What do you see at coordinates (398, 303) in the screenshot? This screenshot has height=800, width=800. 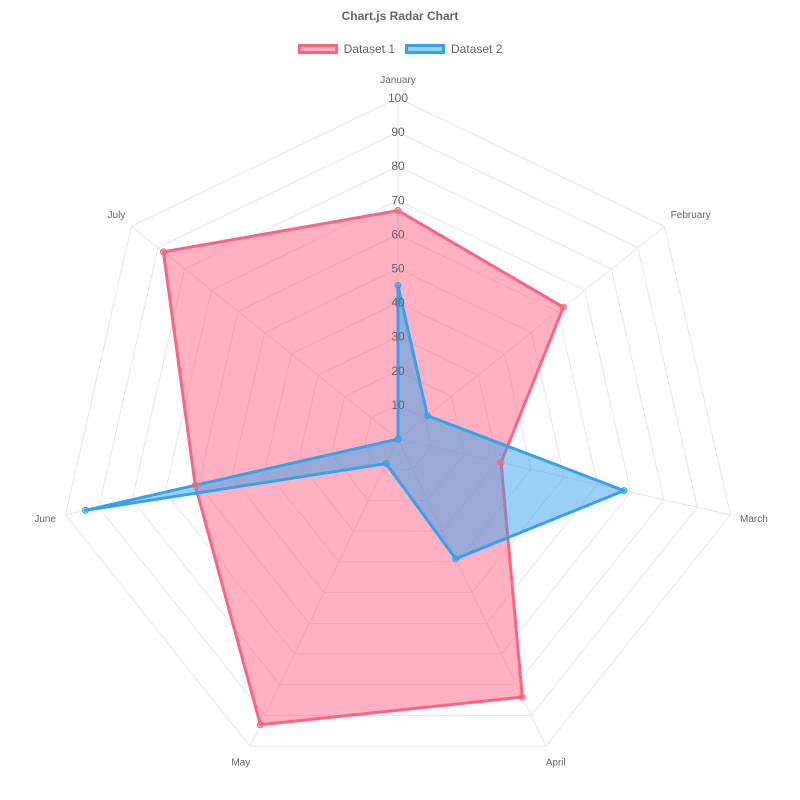 I see `tick-label-40: 40` at bounding box center [398, 303].